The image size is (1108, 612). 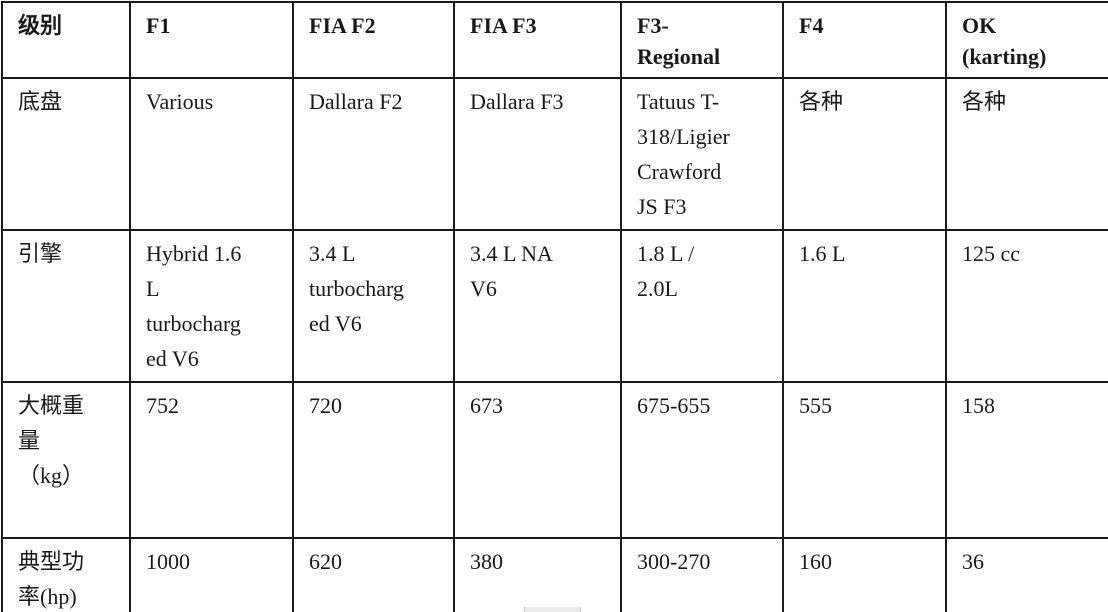 I want to click on bottom-edge-artifact, so click(x=552, y=609).